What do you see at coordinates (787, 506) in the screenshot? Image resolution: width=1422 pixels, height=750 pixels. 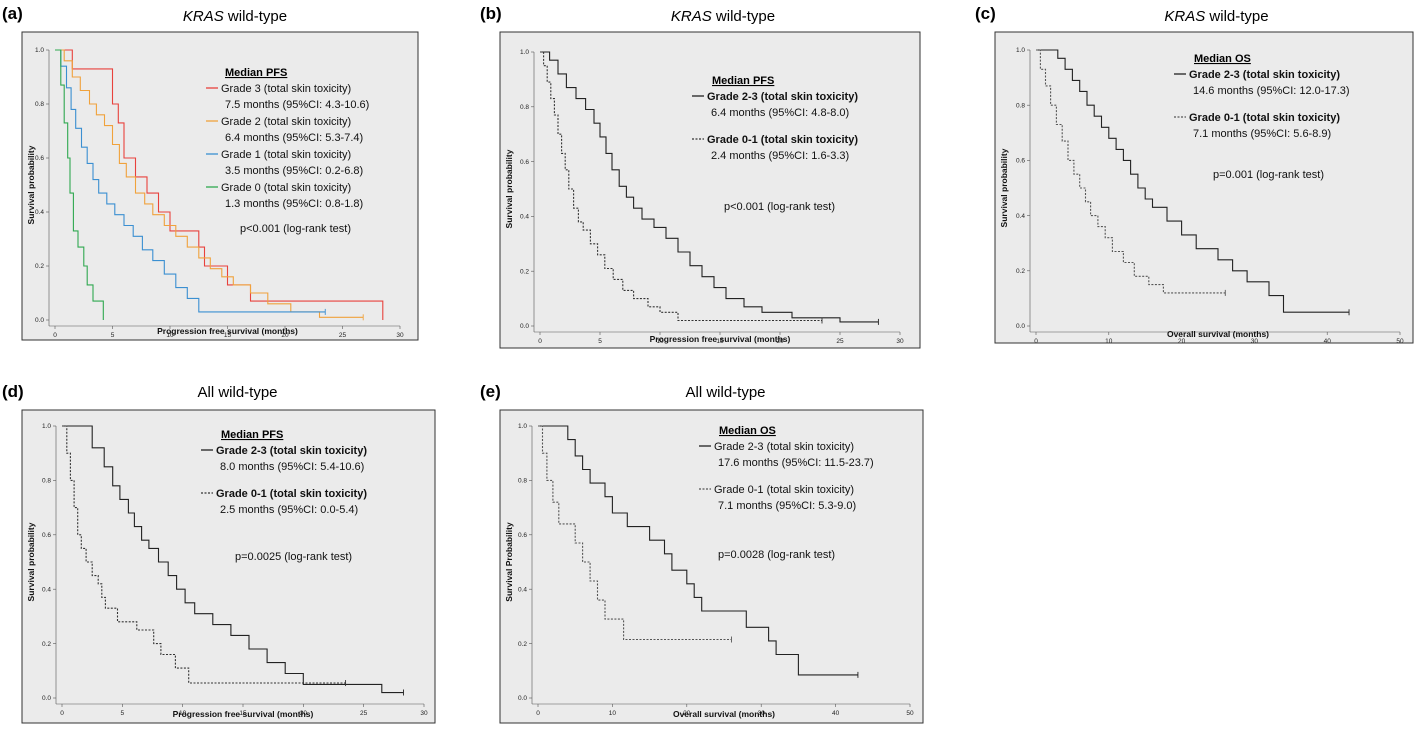 I see `legend-entry-median: 7.1 months (95%CI: 5.3-9.0)` at bounding box center [787, 506].